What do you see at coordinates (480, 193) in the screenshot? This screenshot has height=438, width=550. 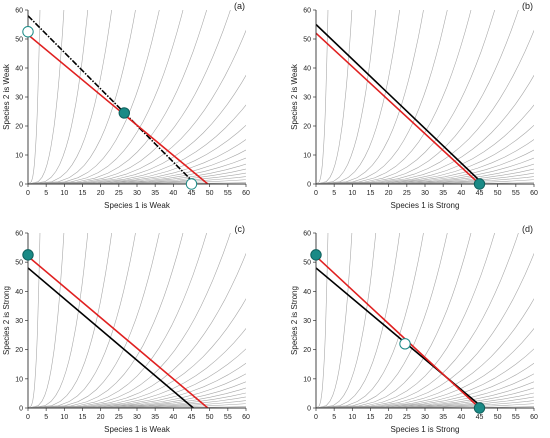 I see `x-tick-label: 45` at bounding box center [480, 193].